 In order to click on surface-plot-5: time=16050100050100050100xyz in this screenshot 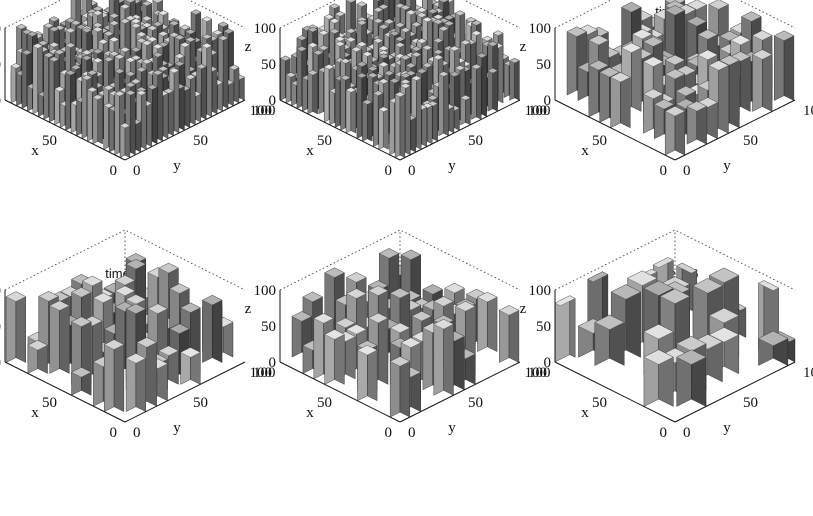, I will do `click(666, 335)`.